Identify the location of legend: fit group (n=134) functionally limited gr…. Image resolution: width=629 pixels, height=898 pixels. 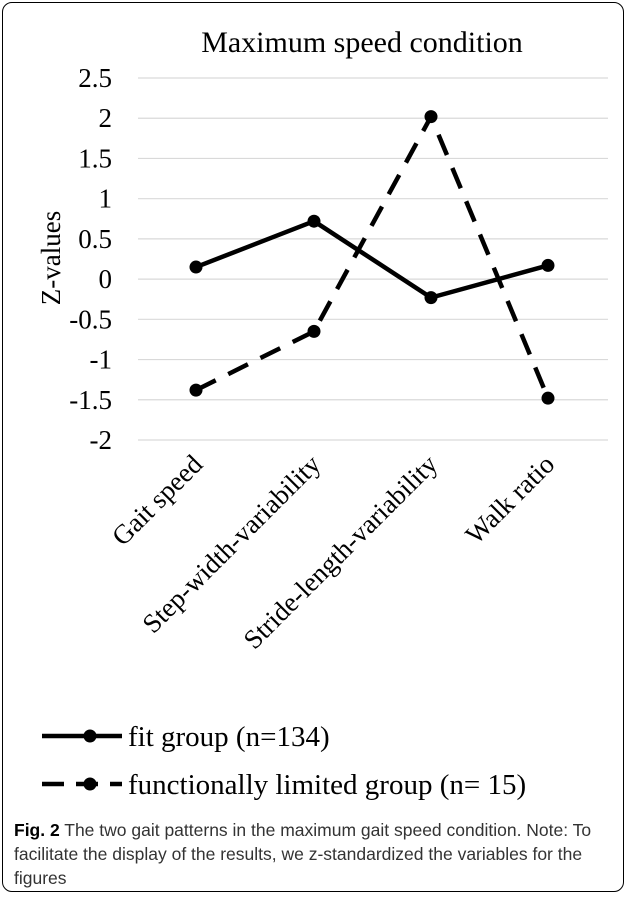
(284, 761).